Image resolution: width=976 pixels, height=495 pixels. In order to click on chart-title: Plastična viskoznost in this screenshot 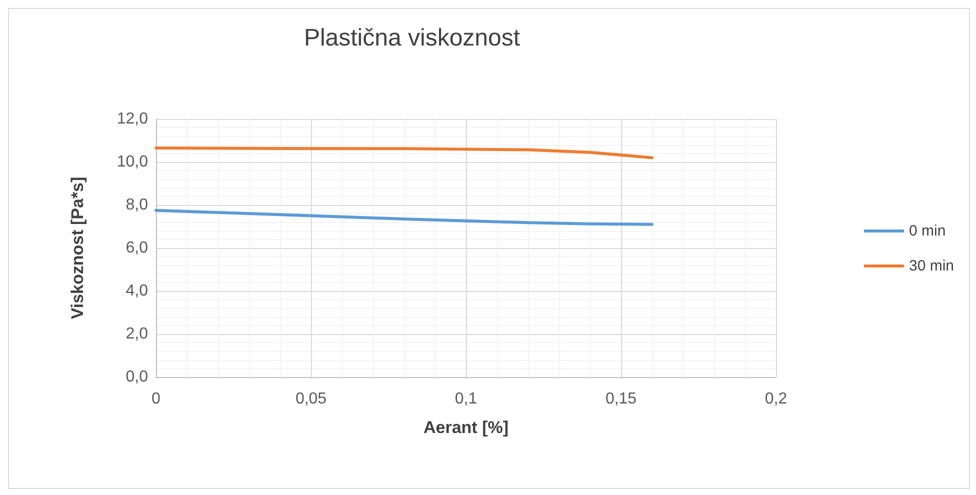, I will do `click(412, 38)`.